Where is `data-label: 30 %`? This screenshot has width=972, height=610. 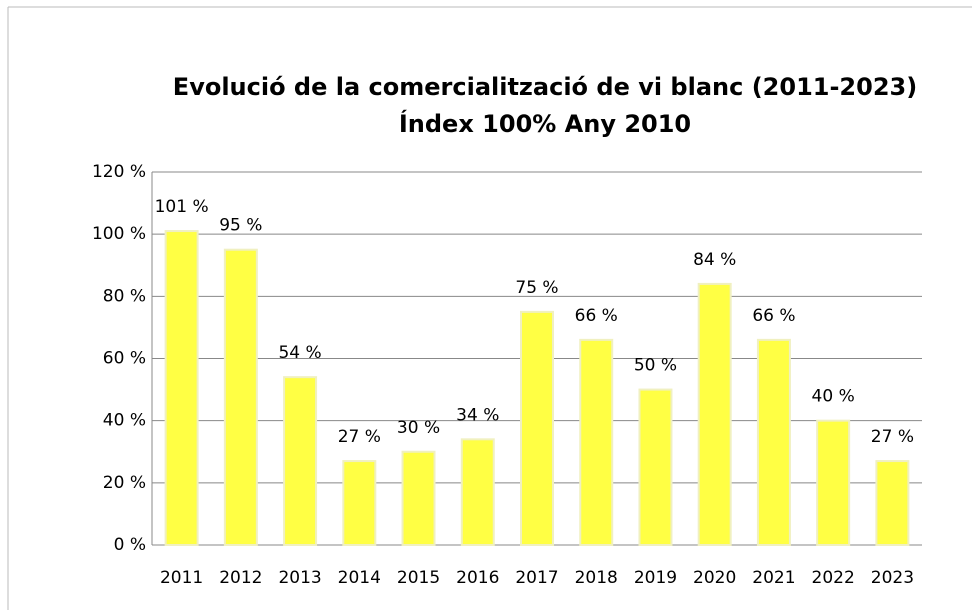
data-label: 30 % is located at coordinates (418, 428).